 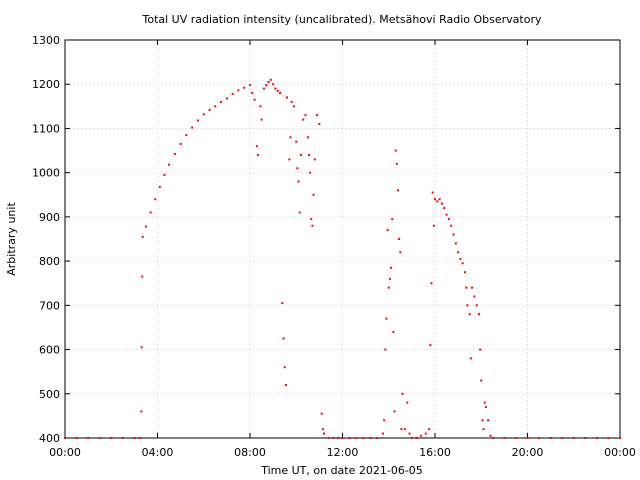 I want to click on x-tick-label: 16:00, so click(x=435, y=452).